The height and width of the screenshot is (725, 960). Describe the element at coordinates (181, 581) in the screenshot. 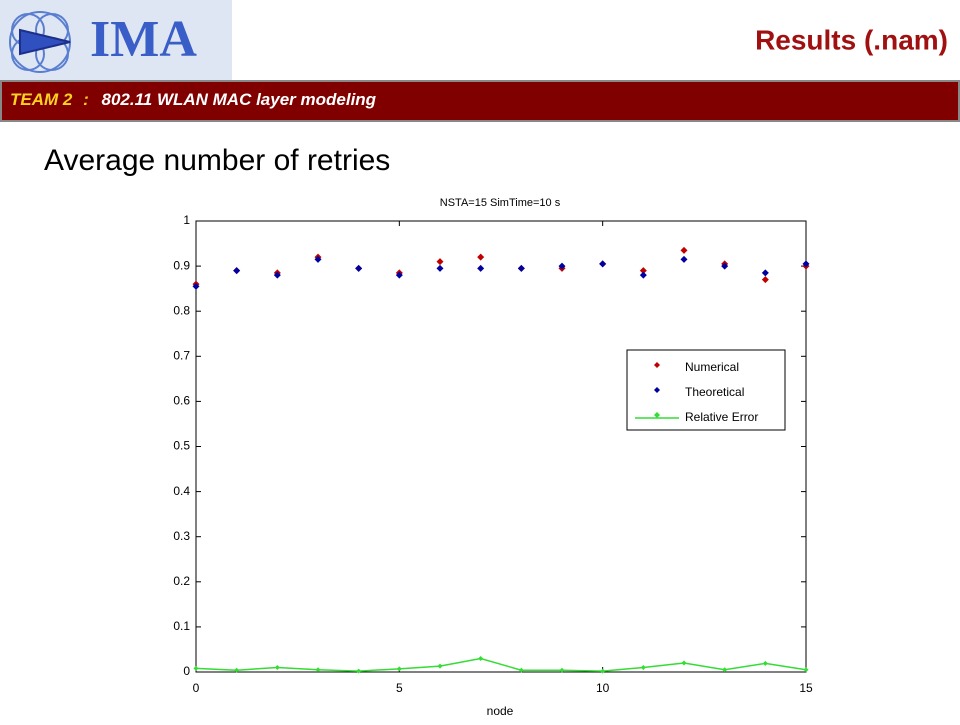

I see `y-tick-label: 0.2` at that location.